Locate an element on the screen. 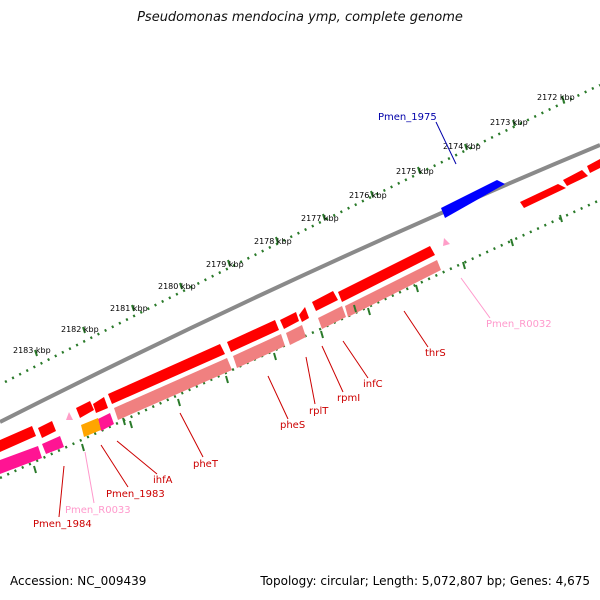 The height and width of the screenshot is (600, 600). gene-pmen-1975 is located at coordinates (473, 199).